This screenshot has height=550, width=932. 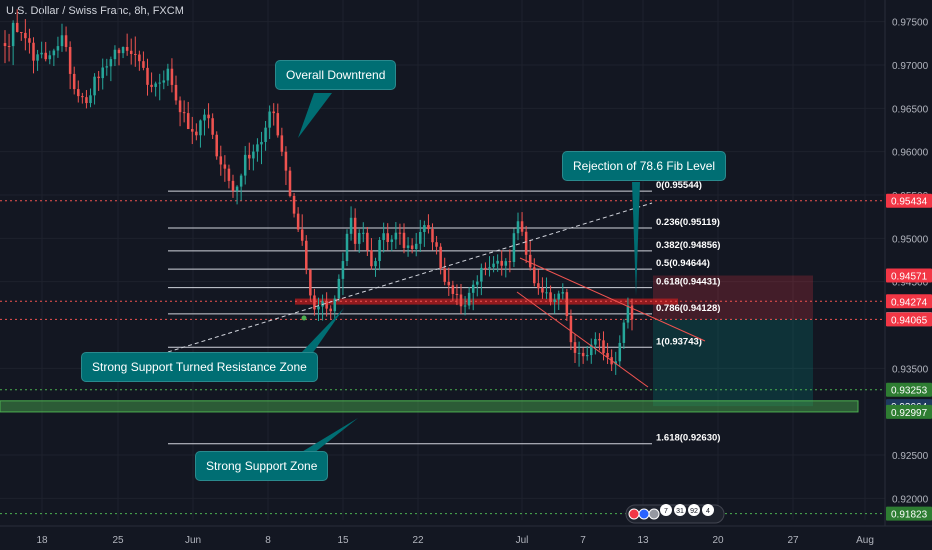 What do you see at coordinates (793, 540) in the screenshot?
I see `time-tick-label: 27` at bounding box center [793, 540].